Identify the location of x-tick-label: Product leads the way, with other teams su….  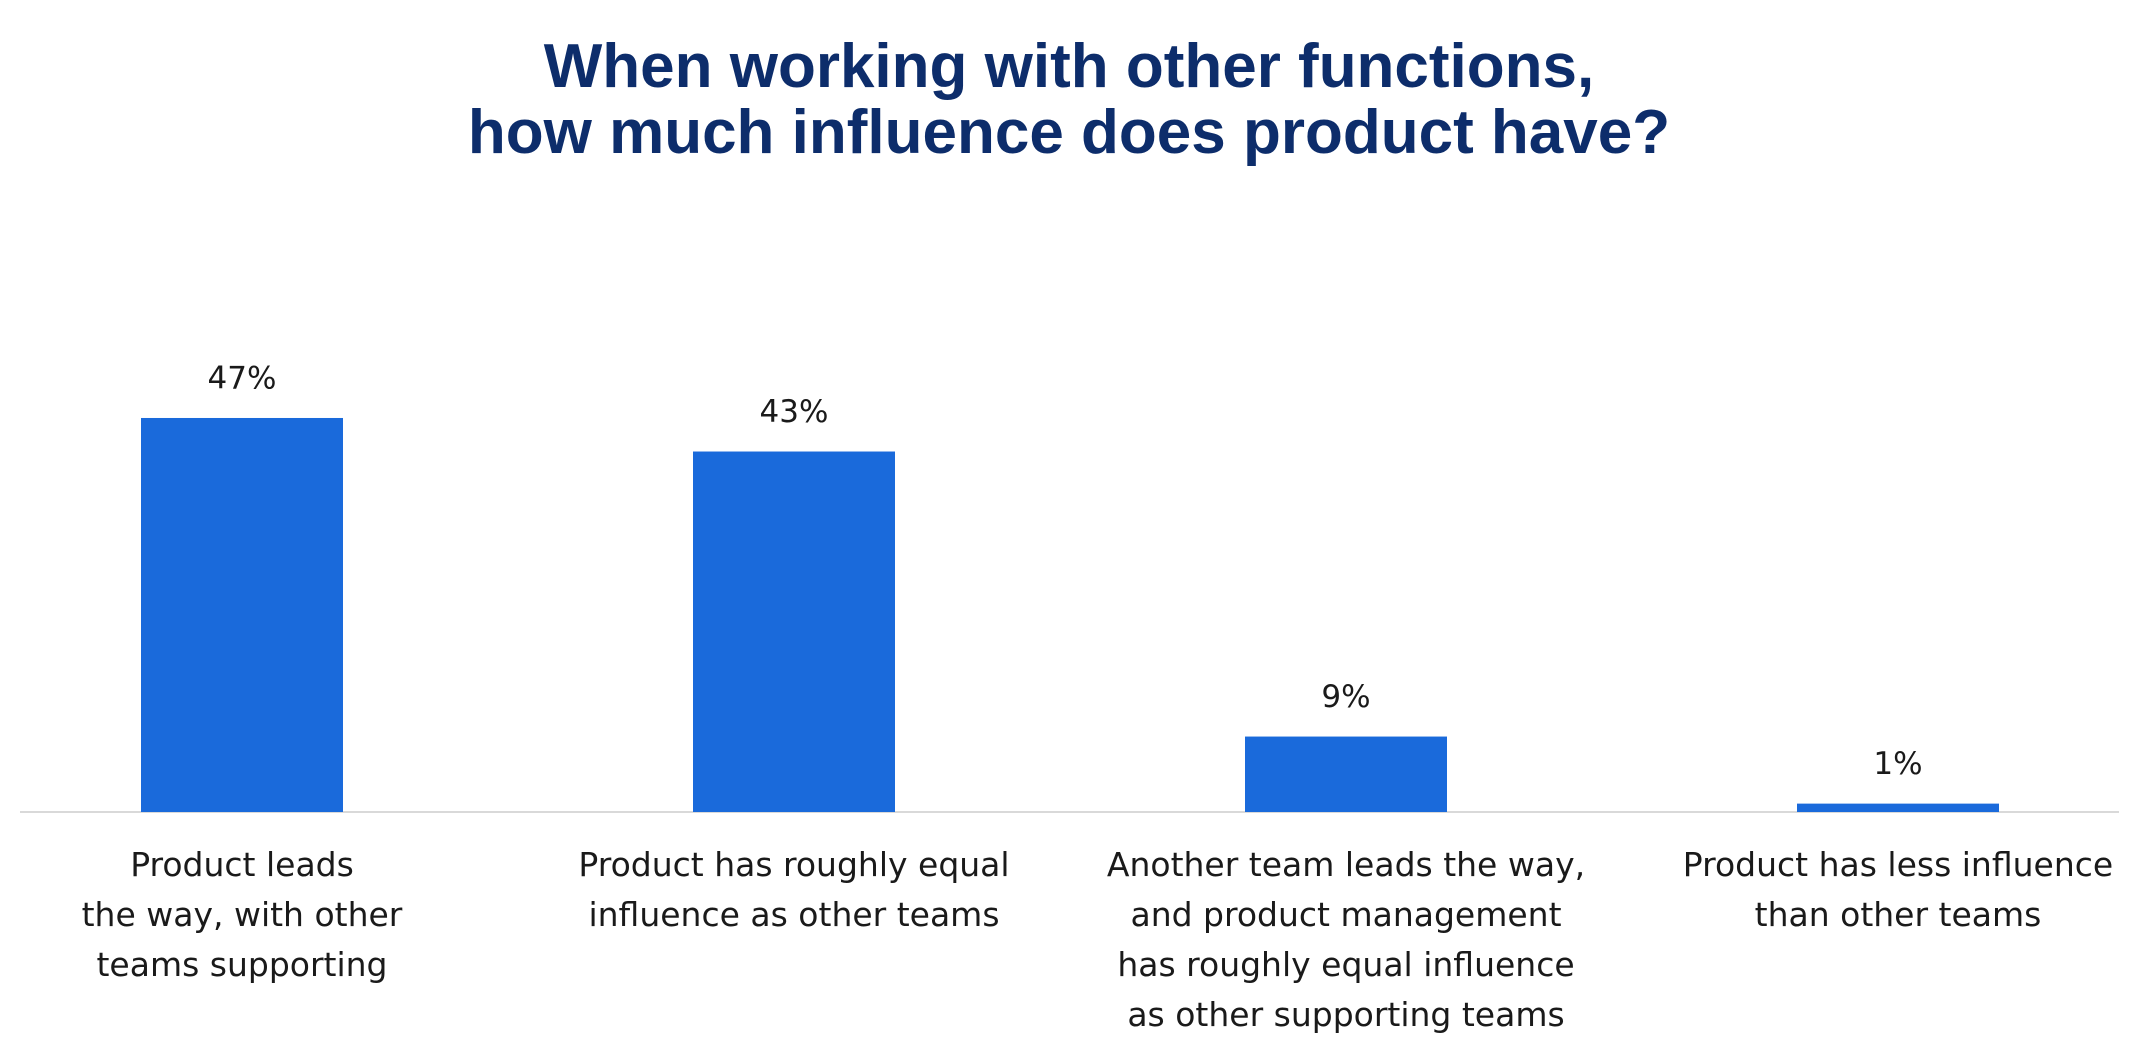
(242, 914).